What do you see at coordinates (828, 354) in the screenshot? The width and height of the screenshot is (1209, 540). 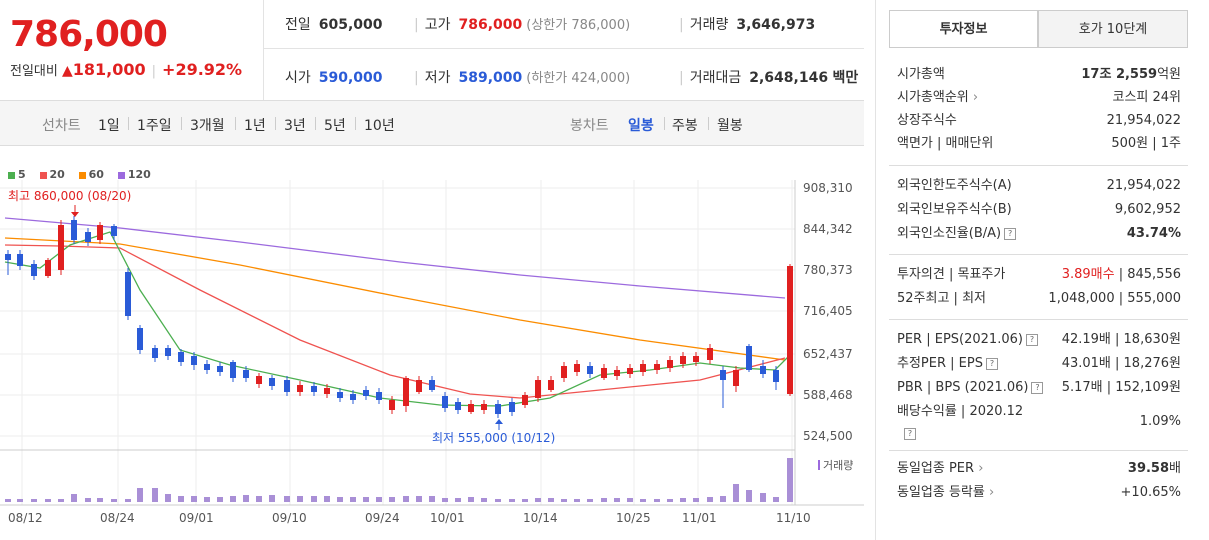 I see `y-tick: 652,437` at bounding box center [828, 354].